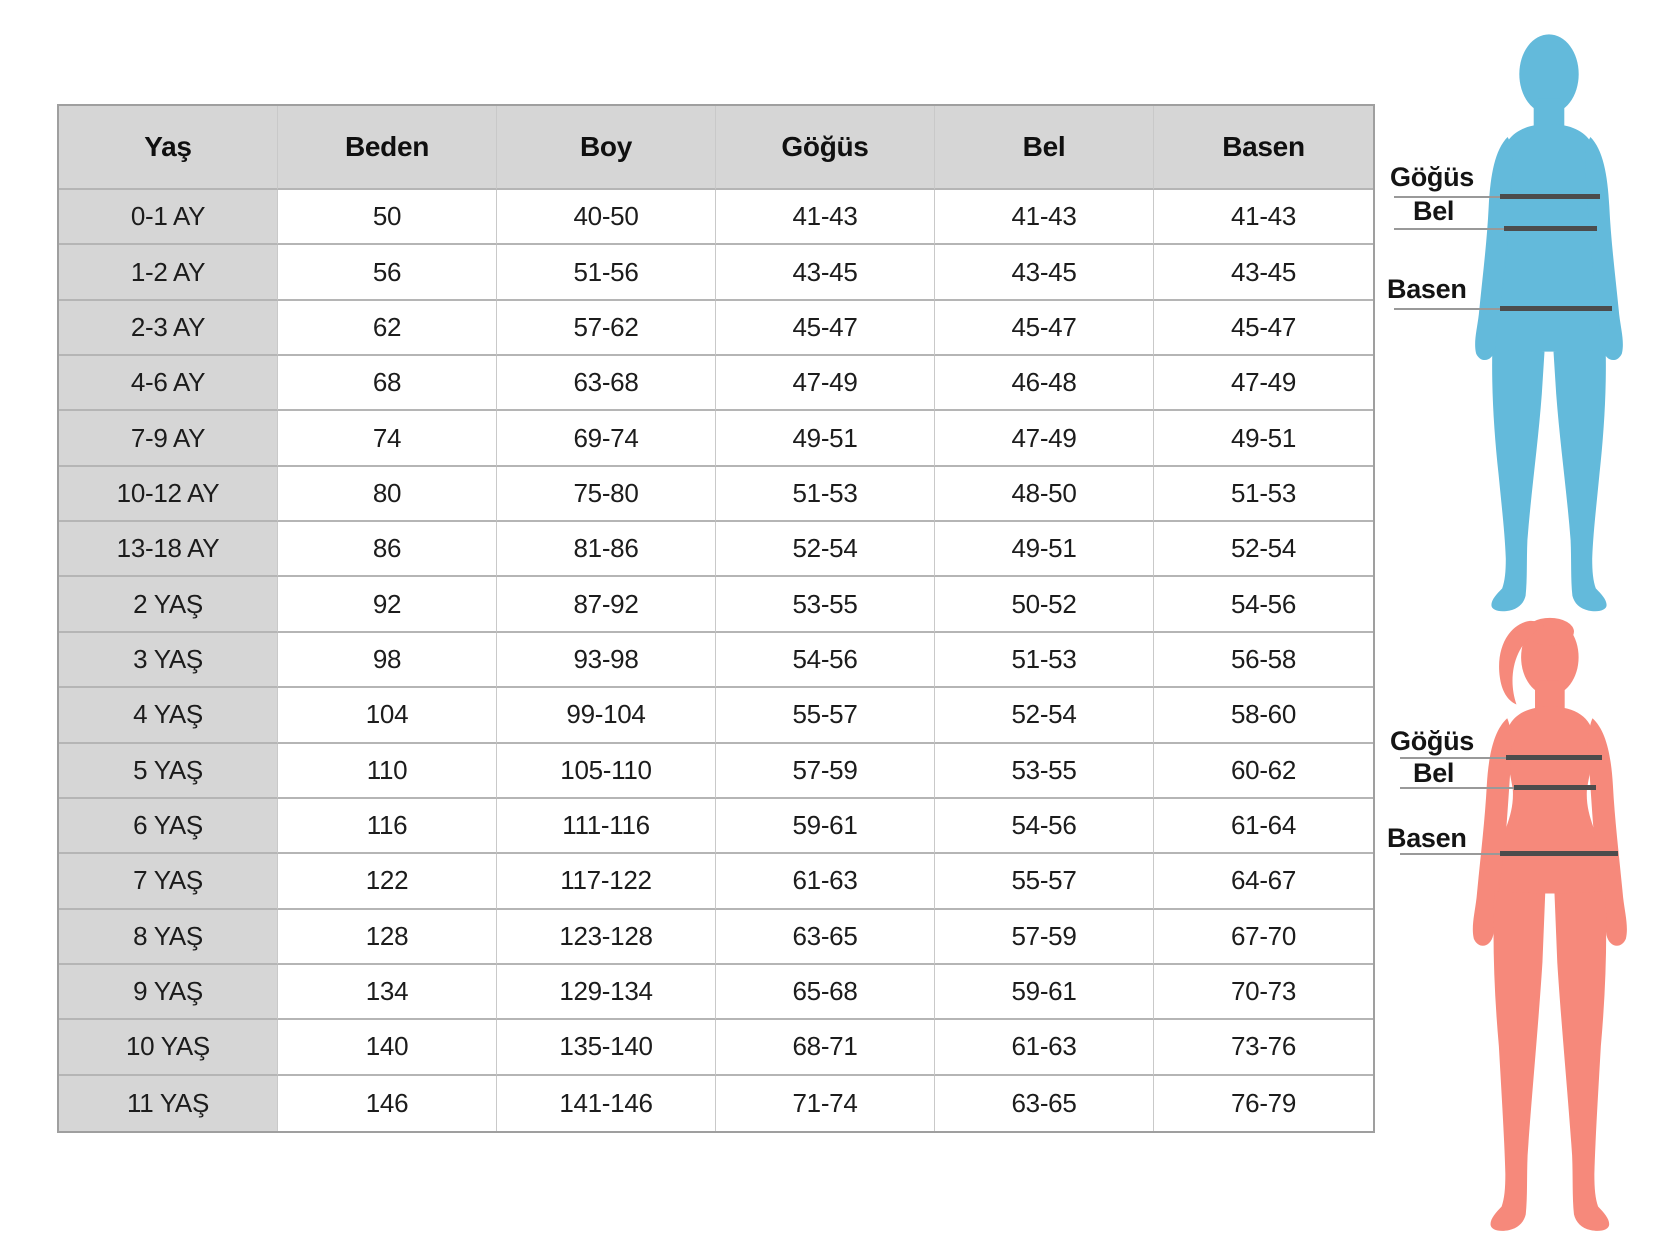 The height and width of the screenshot is (1245, 1680). Describe the element at coordinates (168, 148) in the screenshot. I see `column-header-0: Yaş` at that location.